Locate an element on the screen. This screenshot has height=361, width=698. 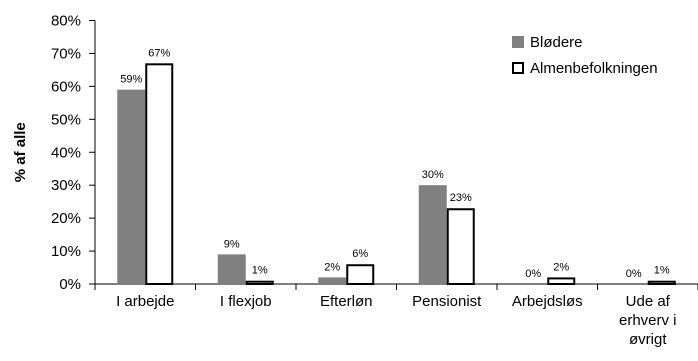
x-tick-label: Pensionist is located at coordinates (447, 301).